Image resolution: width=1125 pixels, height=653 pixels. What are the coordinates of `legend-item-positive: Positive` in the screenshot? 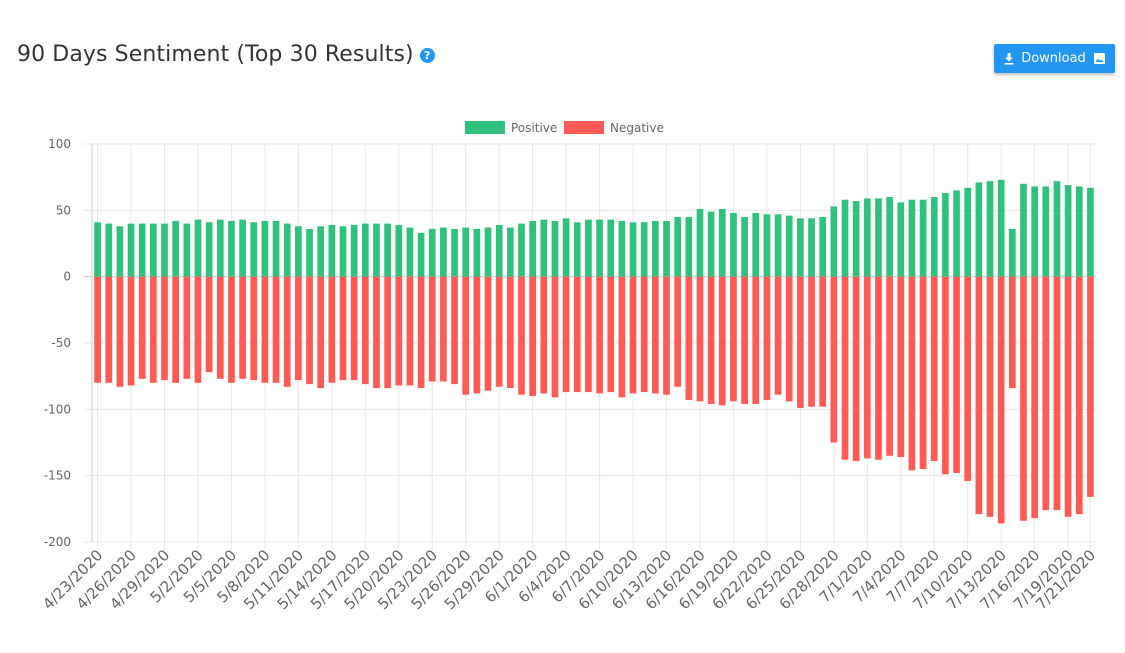 It's located at (511, 128).